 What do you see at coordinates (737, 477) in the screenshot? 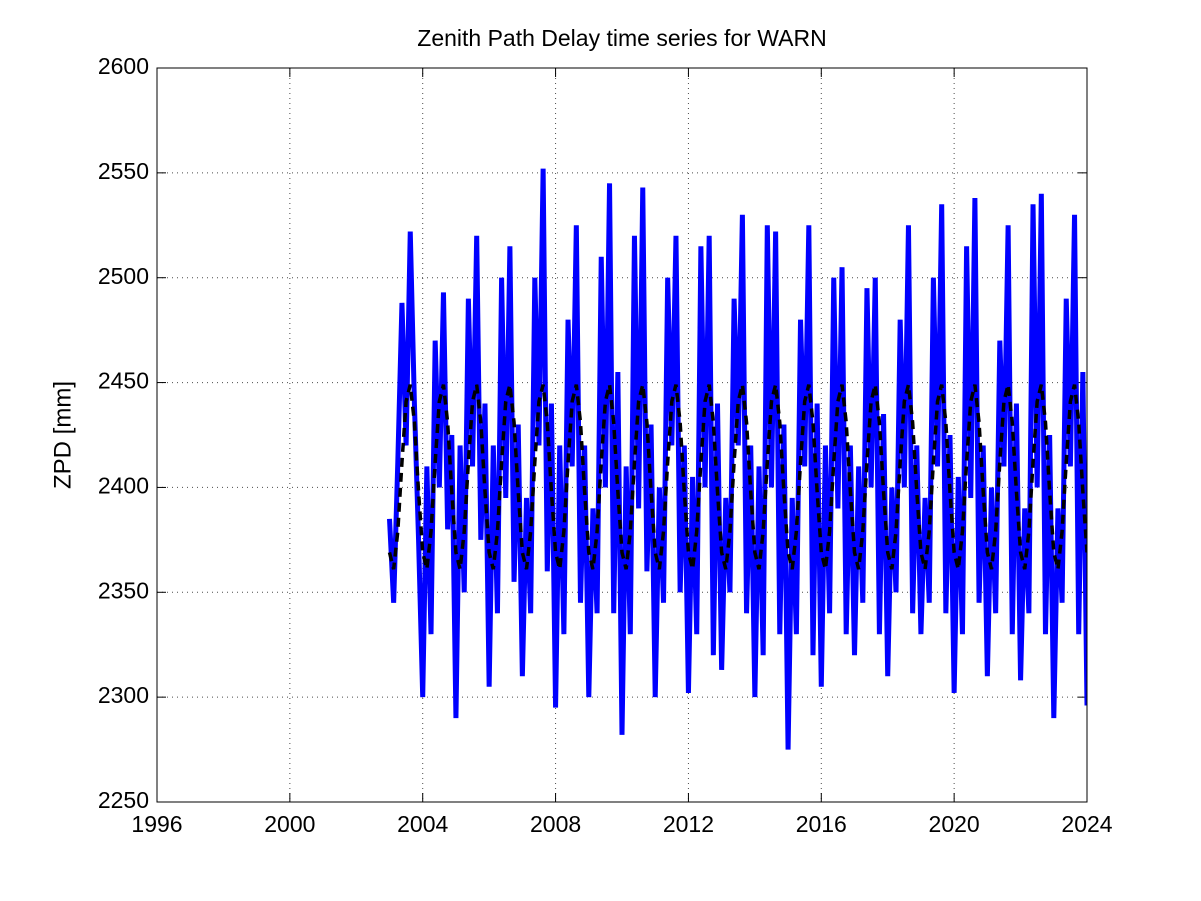
I see `fit-line` at bounding box center [737, 477].